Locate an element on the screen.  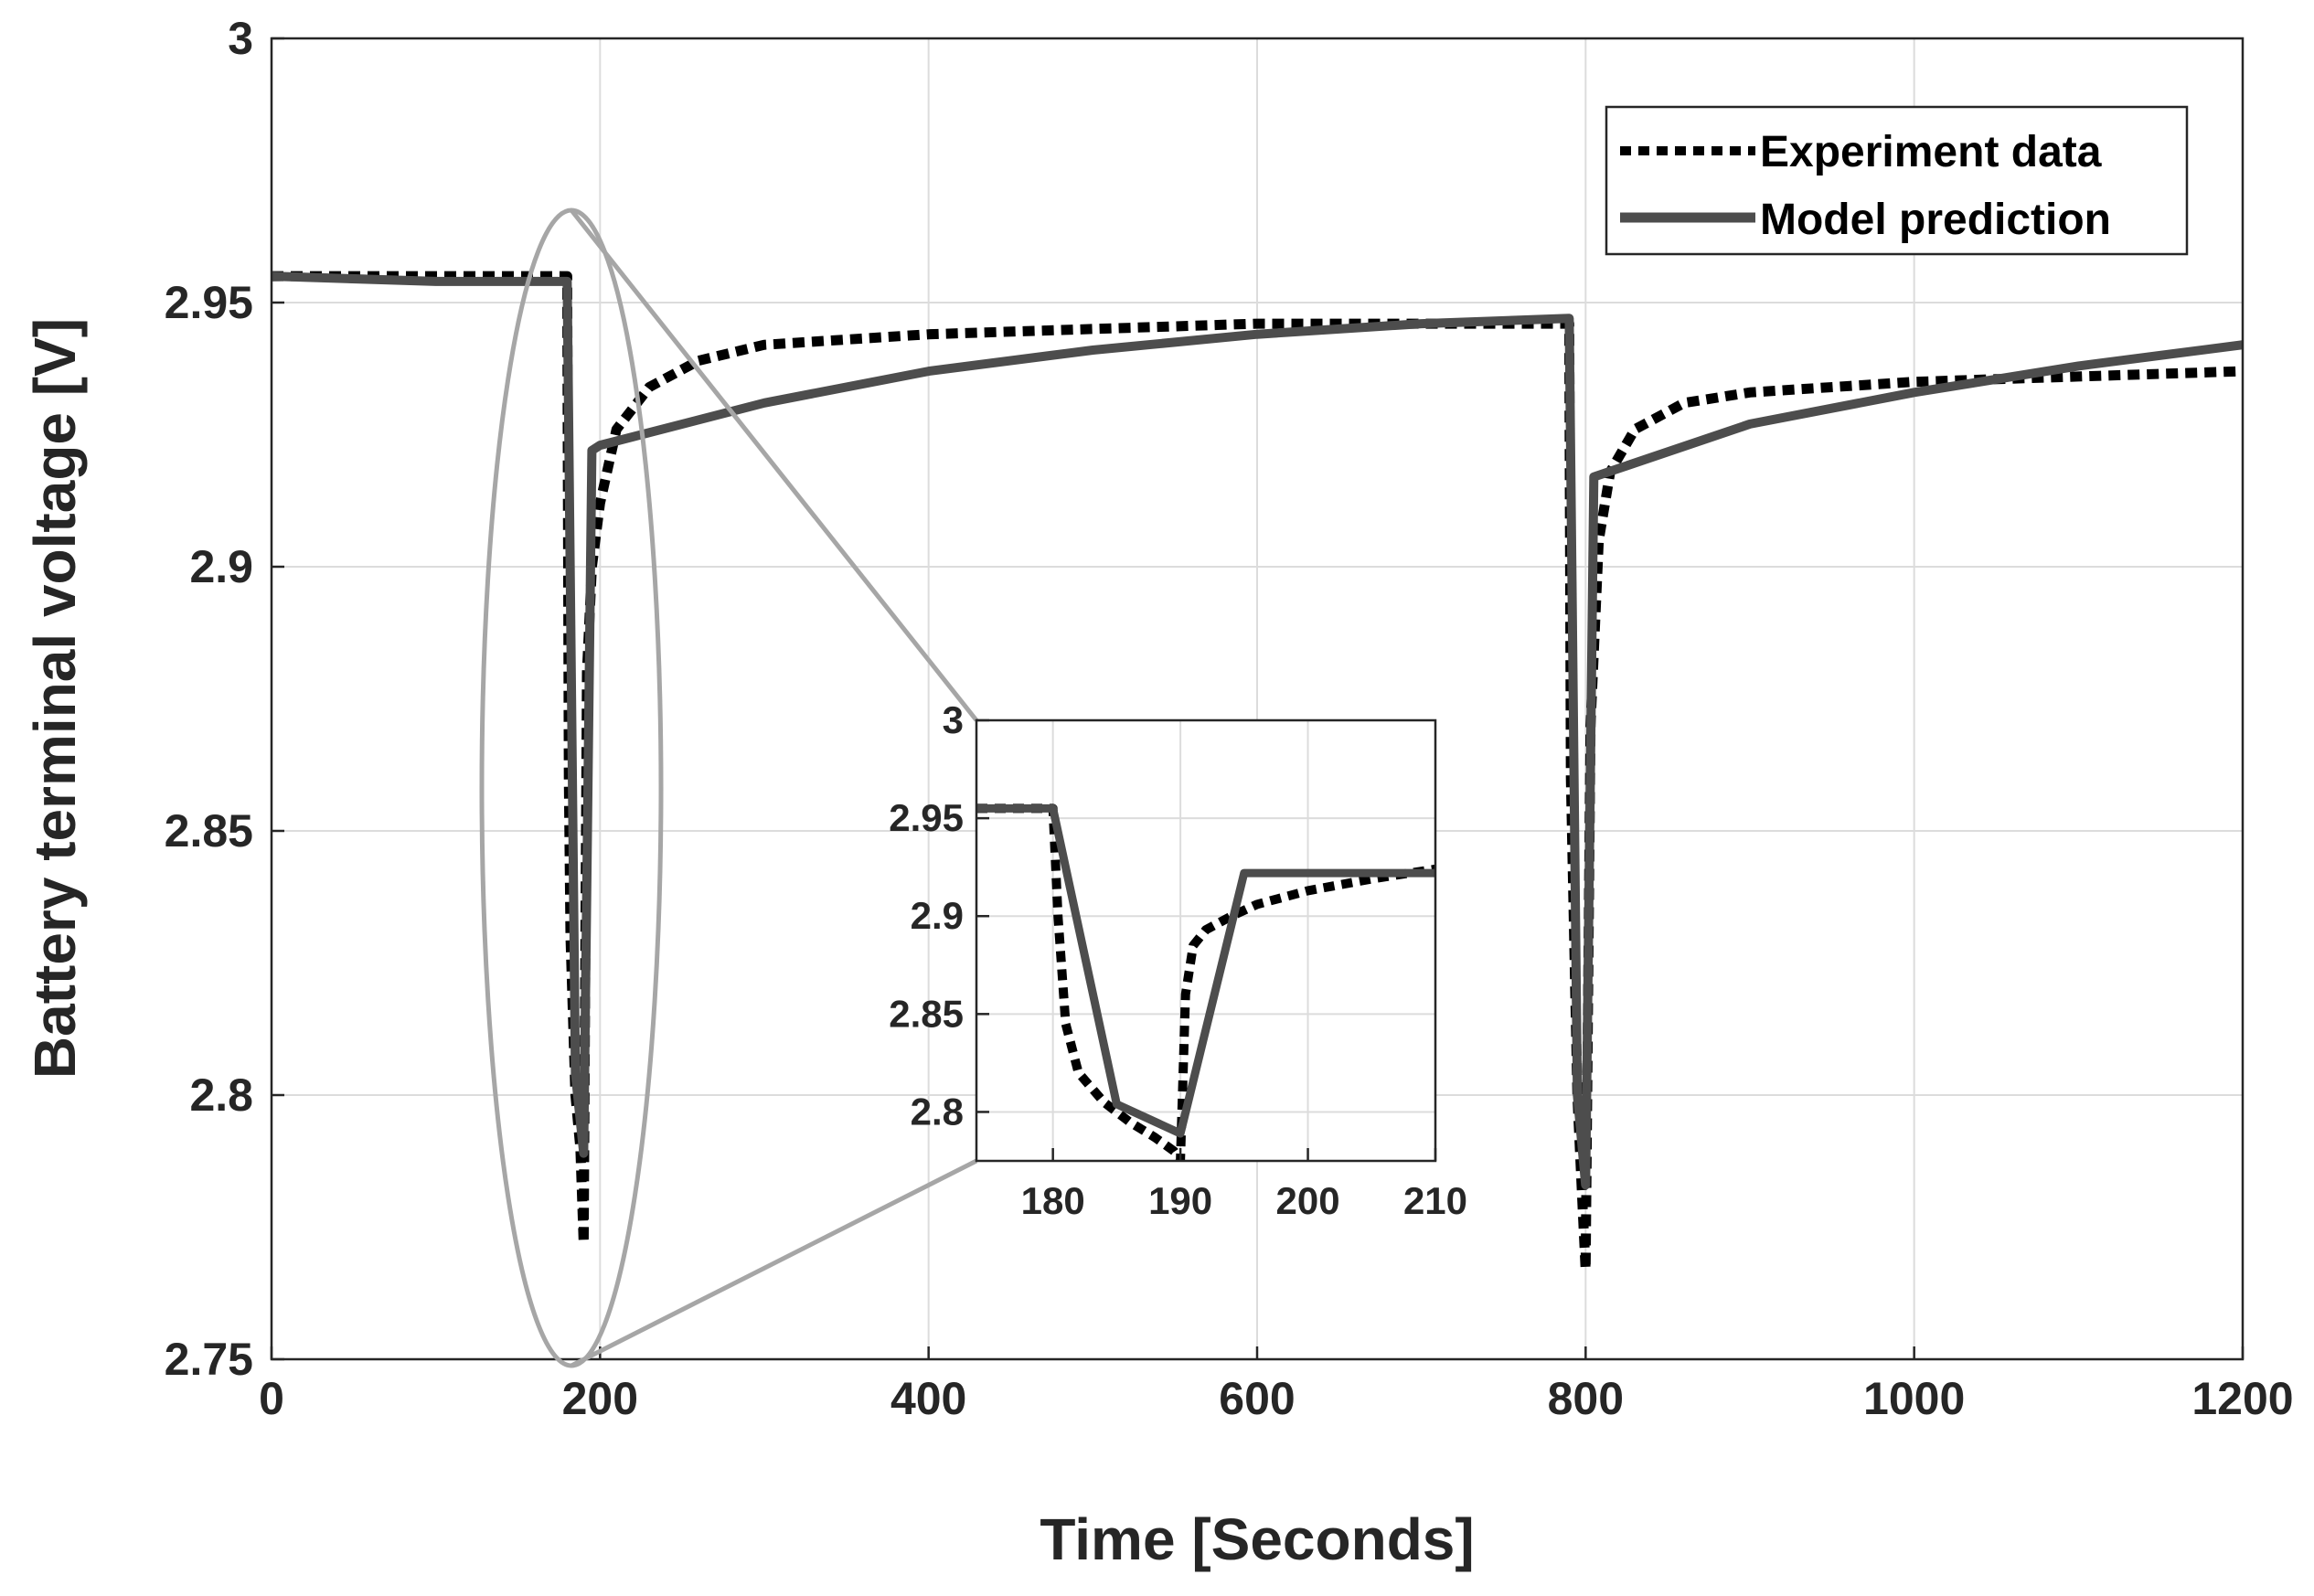
main-y-tick-label-5: 3 is located at coordinates (241, 38).